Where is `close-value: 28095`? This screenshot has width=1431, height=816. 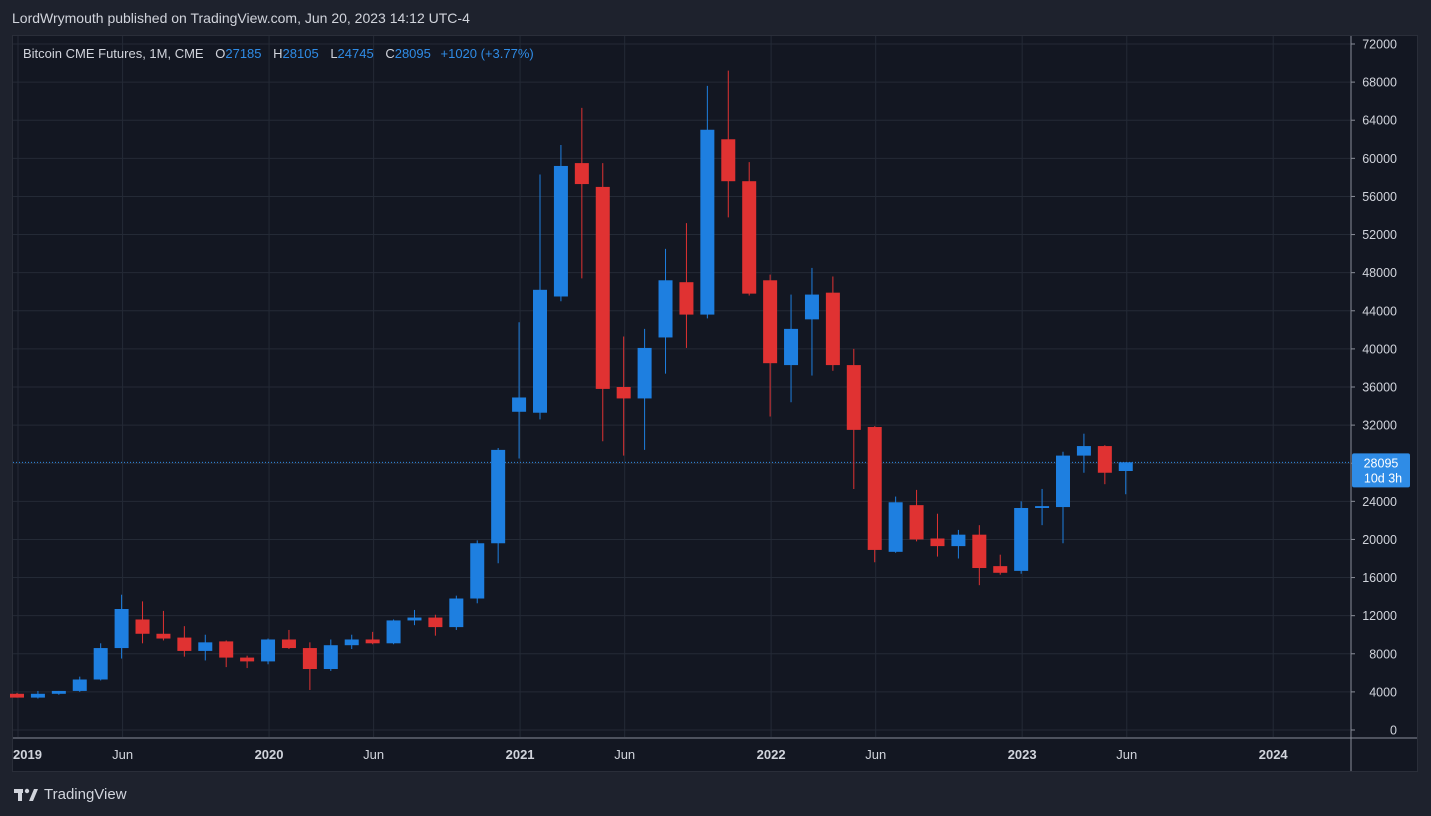
close-value: 28095 is located at coordinates (412, 53).